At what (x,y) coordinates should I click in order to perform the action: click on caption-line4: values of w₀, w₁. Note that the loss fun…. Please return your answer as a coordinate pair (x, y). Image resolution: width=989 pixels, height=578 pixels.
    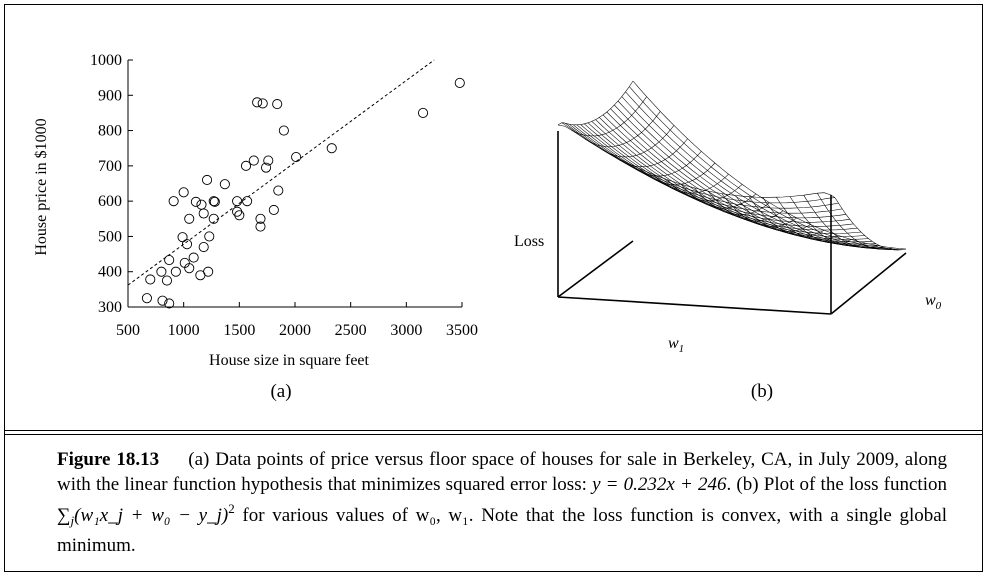
    Looking at the image, I should click on (502, 530).